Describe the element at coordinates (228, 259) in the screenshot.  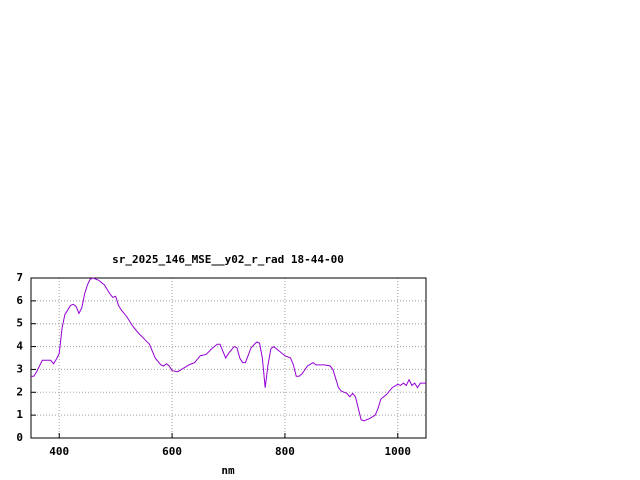
I see `chart-title: sr_2025_146_MSE__y02_r_rad 18-44-00` at that location.